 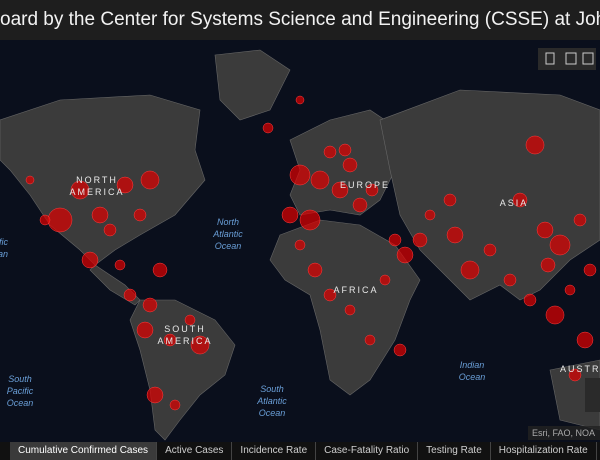 What do you see at coordinates (195, 451) in the screenshot?
I see `tab: Active Cases` at bounding box center [195, 451].